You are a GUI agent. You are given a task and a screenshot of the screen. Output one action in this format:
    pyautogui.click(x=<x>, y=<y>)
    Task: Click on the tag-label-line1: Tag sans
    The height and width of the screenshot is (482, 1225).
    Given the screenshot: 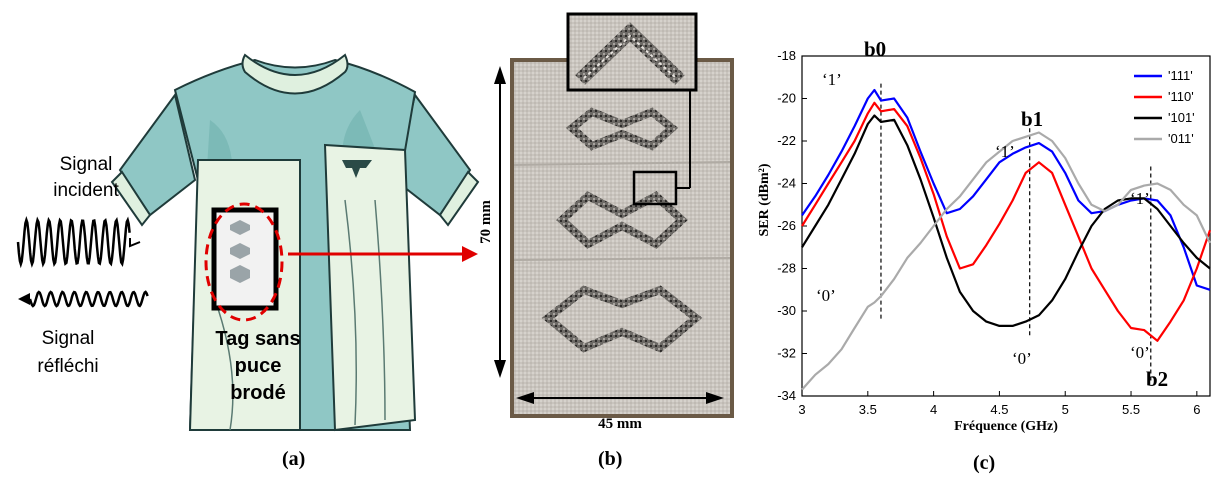 What is the action you would take?
    pyautogui.click(x=257, y=339)
    